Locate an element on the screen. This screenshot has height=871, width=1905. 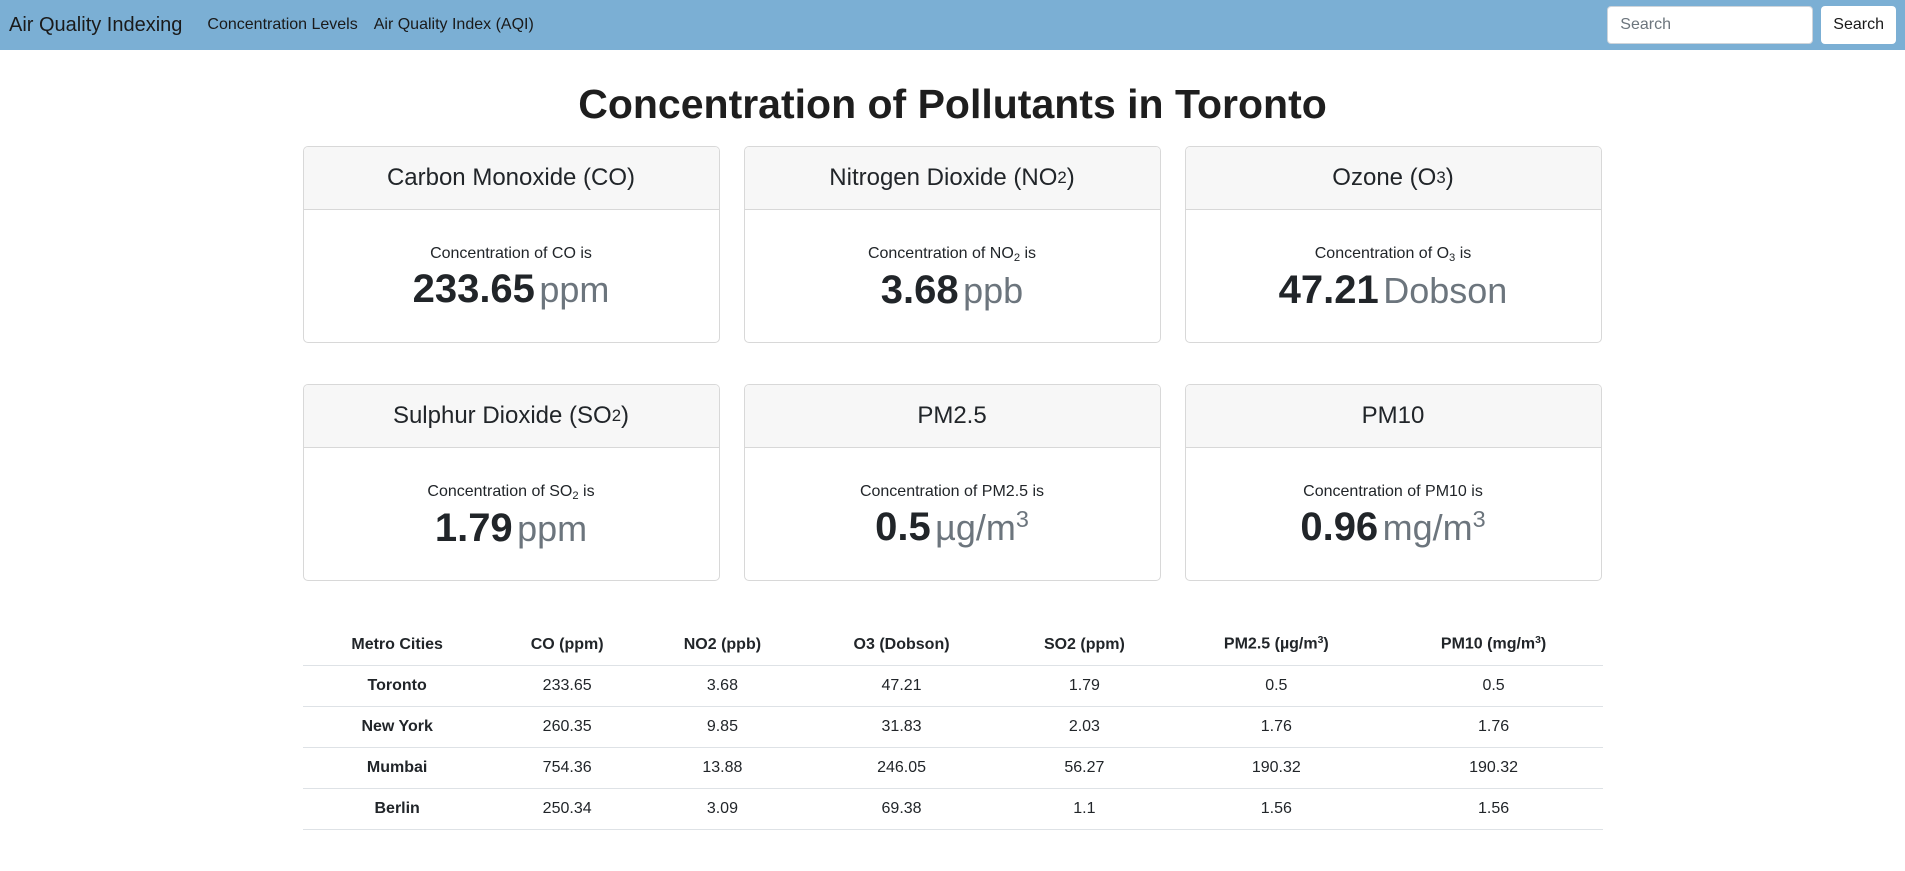
table-row: Toronto 233.65 3.68 47.21 1.79 0.5 0.5 is located at coordinates (952, 686).